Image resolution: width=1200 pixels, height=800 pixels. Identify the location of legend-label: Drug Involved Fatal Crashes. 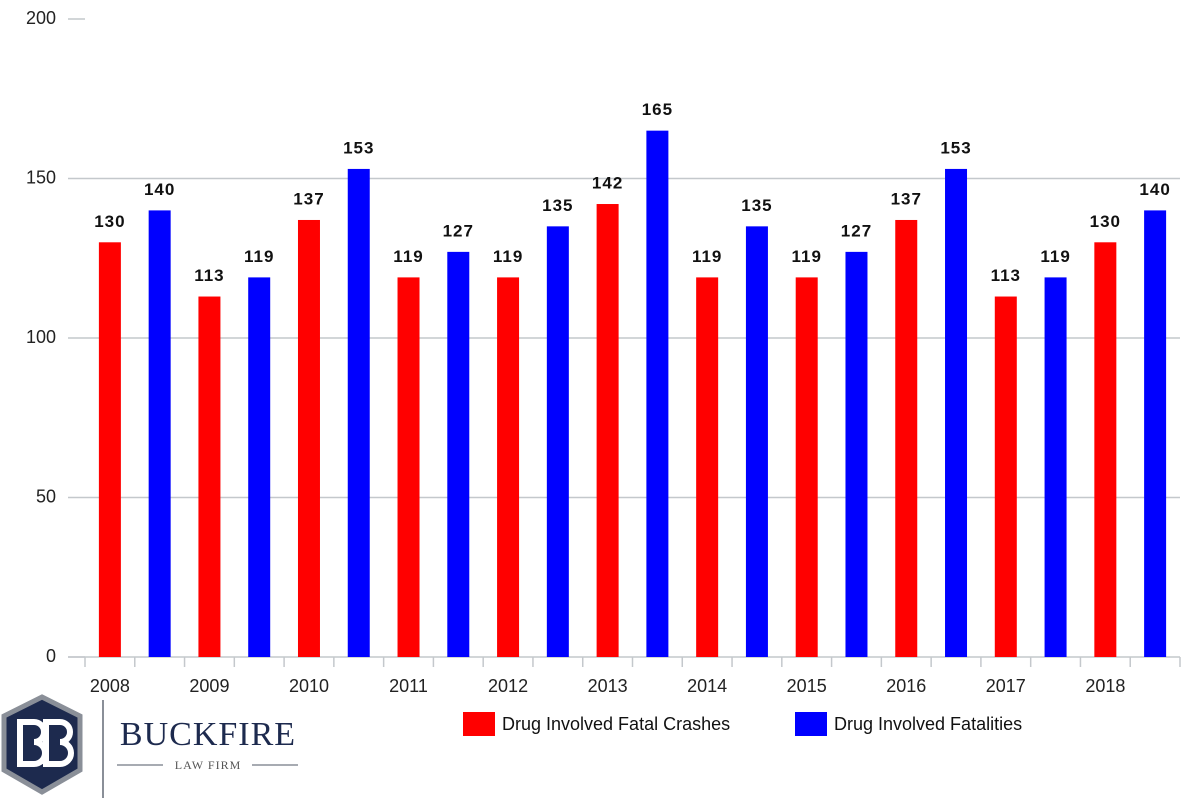
(616, 724).